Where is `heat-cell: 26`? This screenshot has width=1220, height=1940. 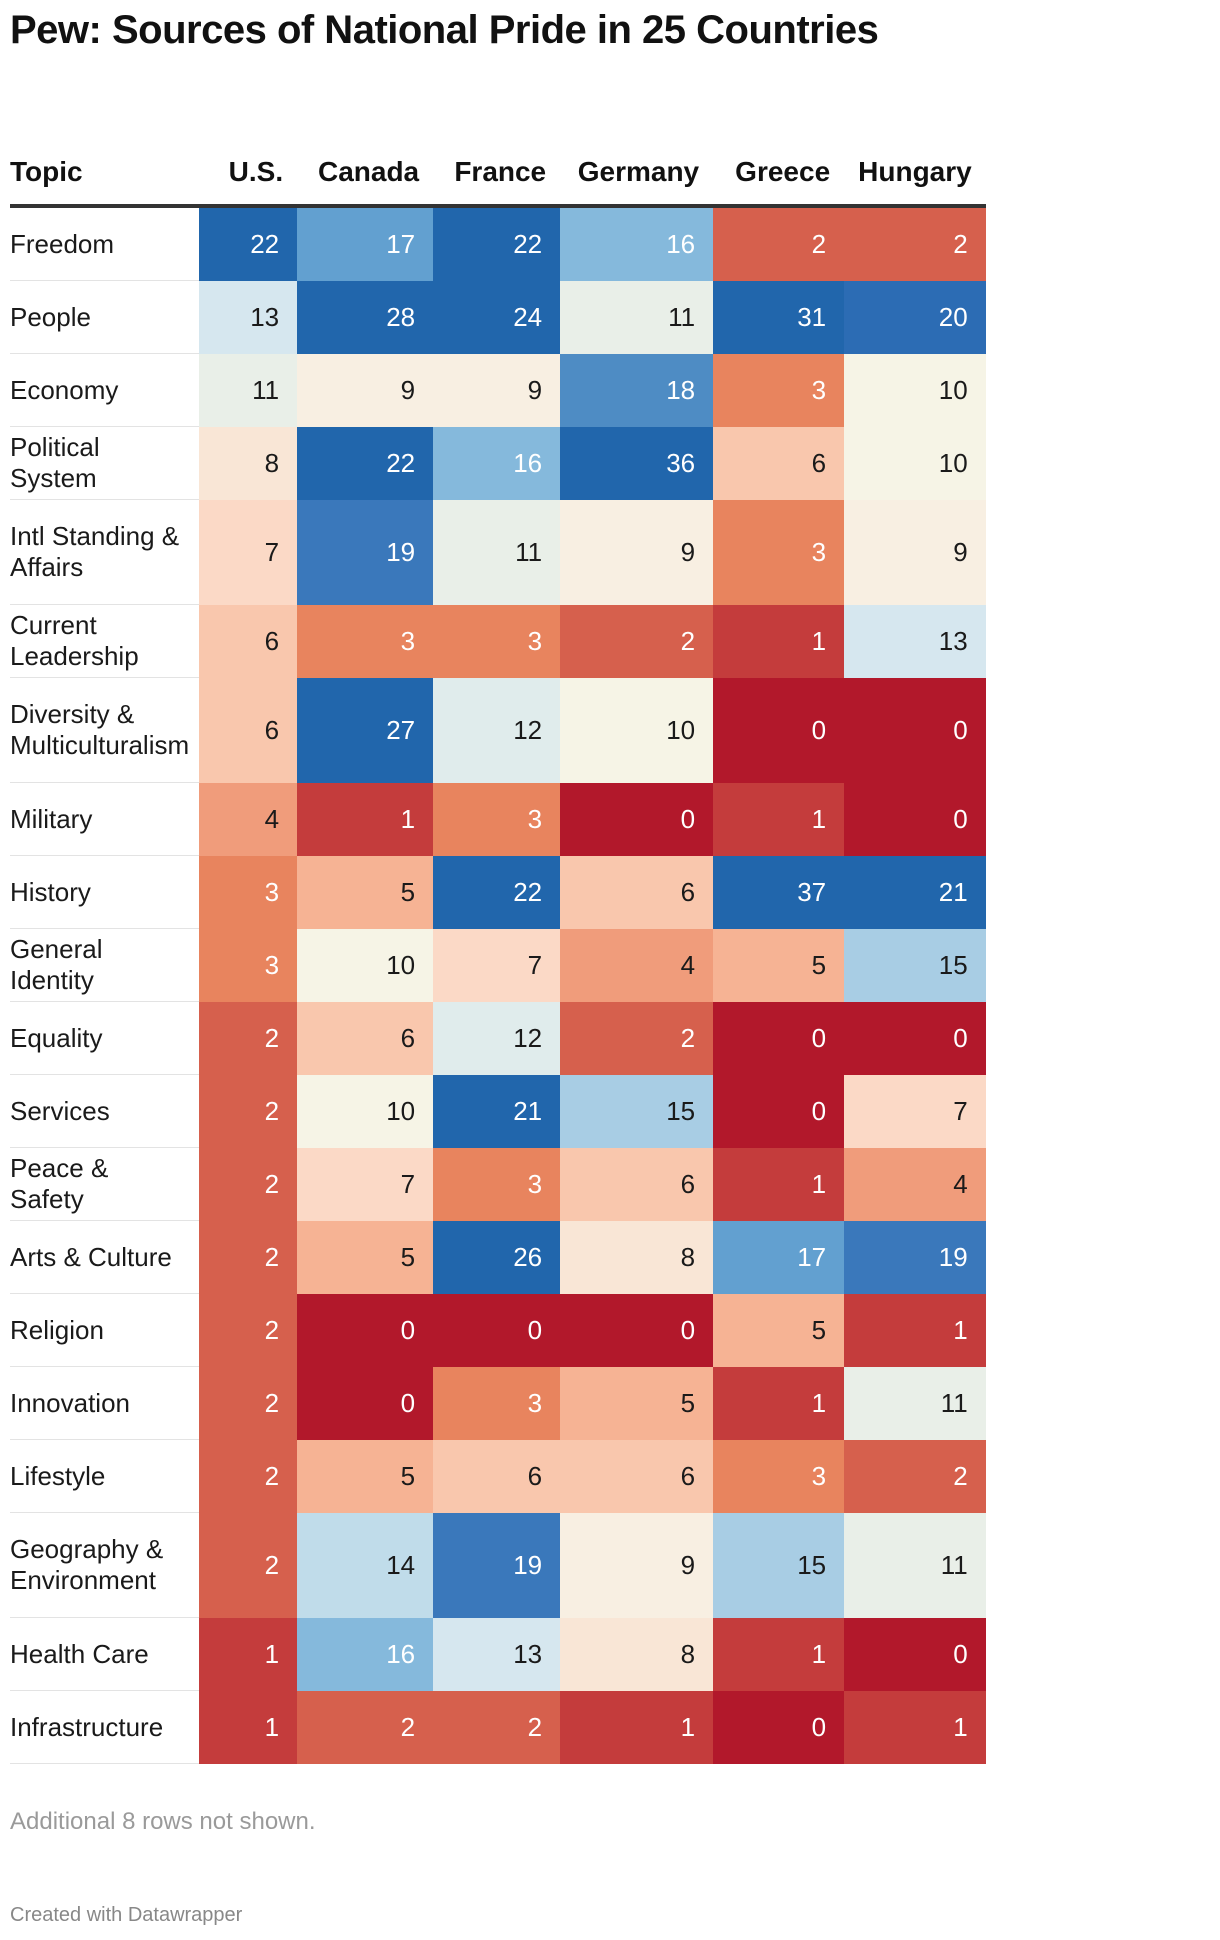 heat-cell: 26 is located at coordinates (497, 1257).